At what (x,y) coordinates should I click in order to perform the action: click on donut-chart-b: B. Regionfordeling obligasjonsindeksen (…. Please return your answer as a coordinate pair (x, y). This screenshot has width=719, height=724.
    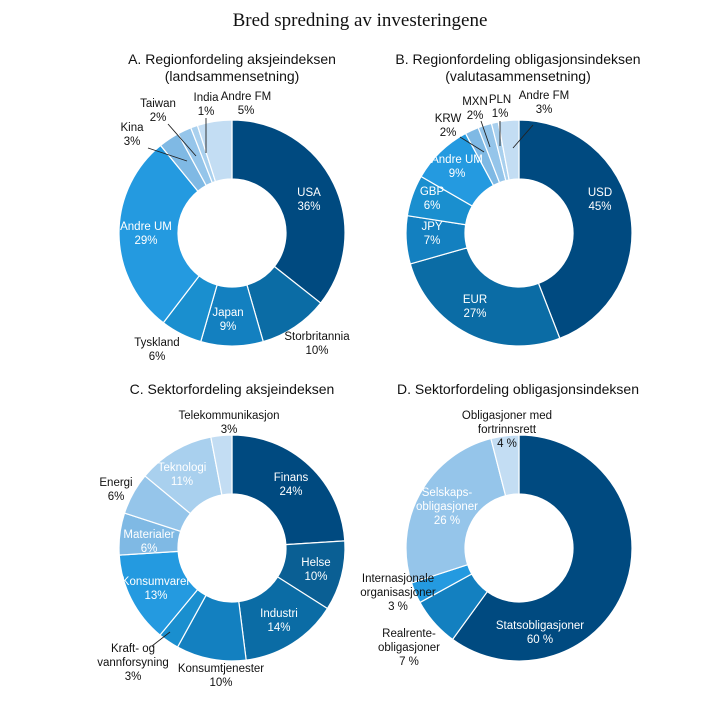
    Looking at the image, I should click on (518, 199).